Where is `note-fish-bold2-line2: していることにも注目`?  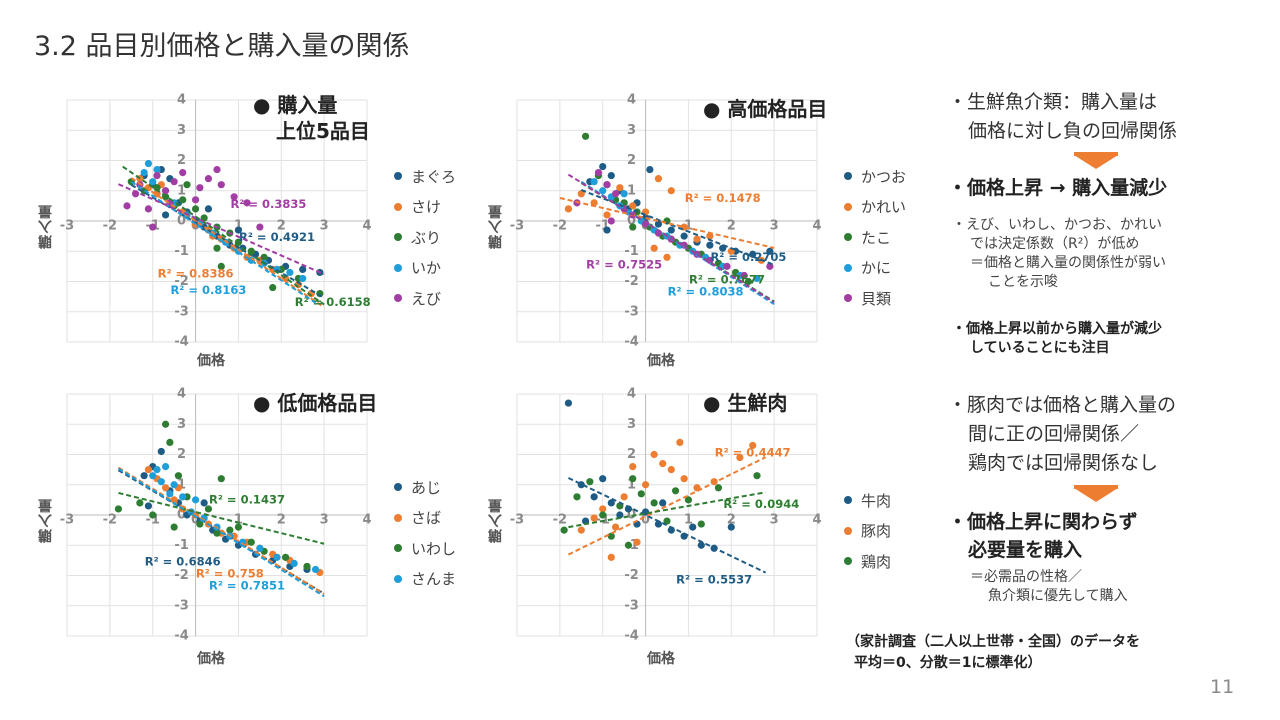
note-fish-bold2-line2: していることにも注目 is located at coordinates (1040, 348).